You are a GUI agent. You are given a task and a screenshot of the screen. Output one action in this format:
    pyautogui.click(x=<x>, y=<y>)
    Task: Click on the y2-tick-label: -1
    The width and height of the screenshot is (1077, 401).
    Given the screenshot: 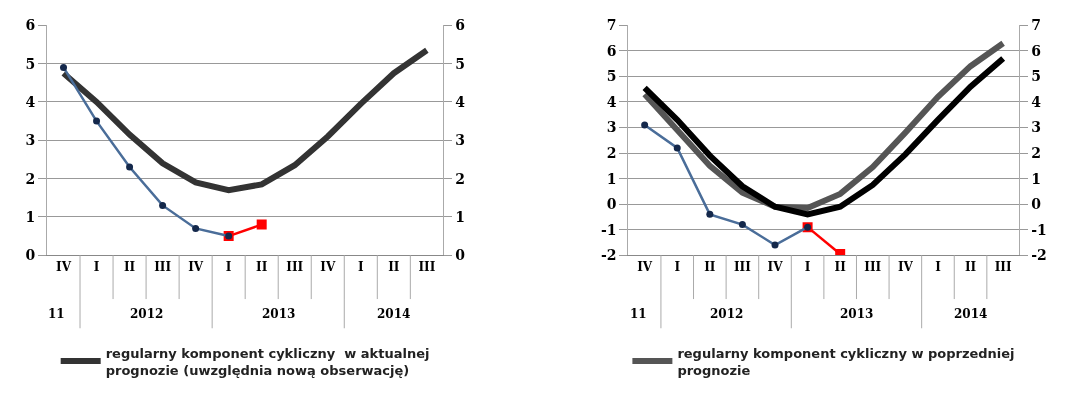 What is the action you would take?
    pyautogui.click(x=1039, y=229)
    